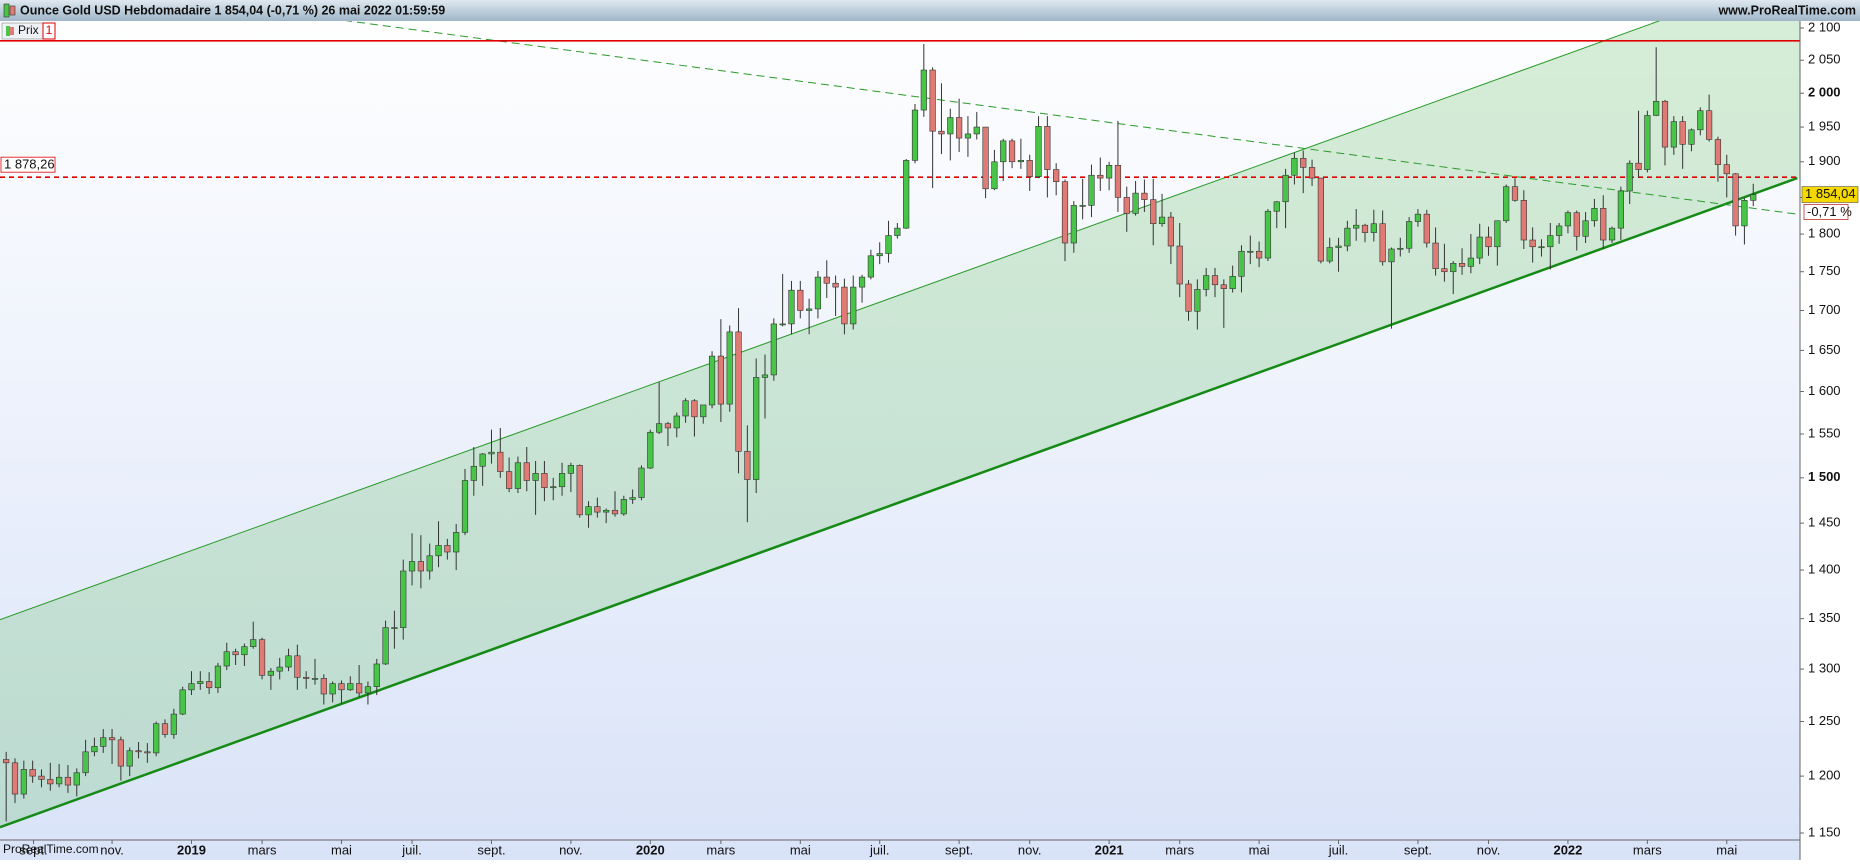  I want to click on y-tick-label: 1 950, so click(1824, 126).